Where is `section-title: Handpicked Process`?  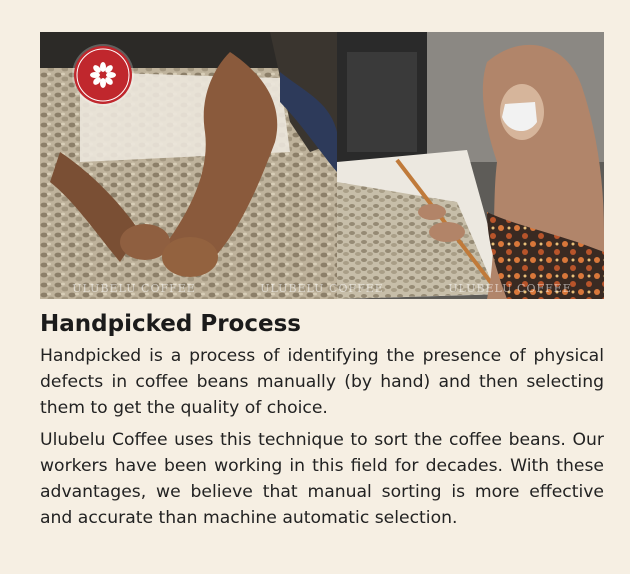
section-title: Handpicked Process is located at coordinates (170, 324).